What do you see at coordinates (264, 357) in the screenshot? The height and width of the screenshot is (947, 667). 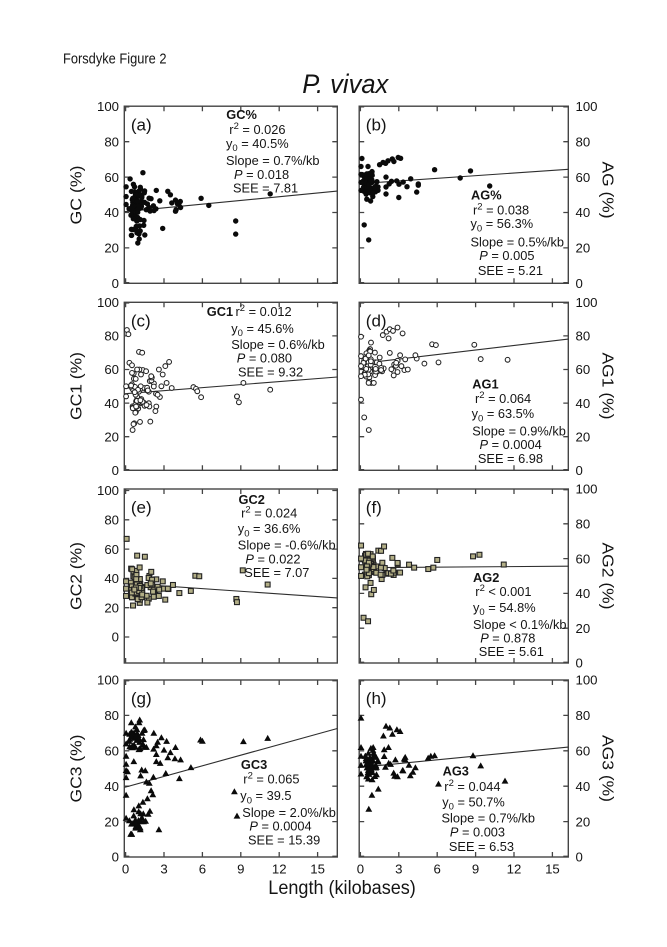 I see `svg-text: P = 0.080` at bounding box center [264, 357].